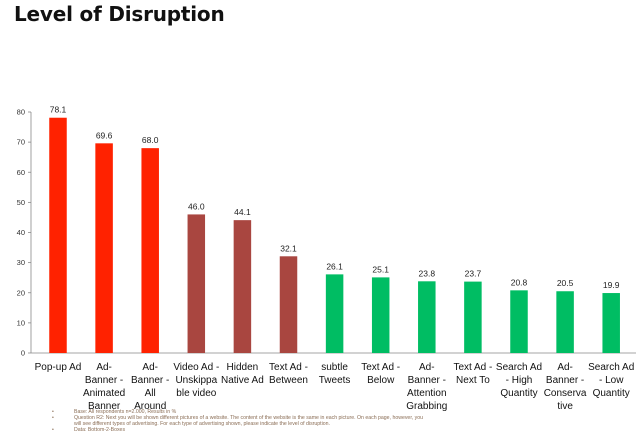 This screenshot has width=644, height=443. Describe the element at coordinates (565, 393) in the screenshot. I see `category-label-line: Conserva` at that location.